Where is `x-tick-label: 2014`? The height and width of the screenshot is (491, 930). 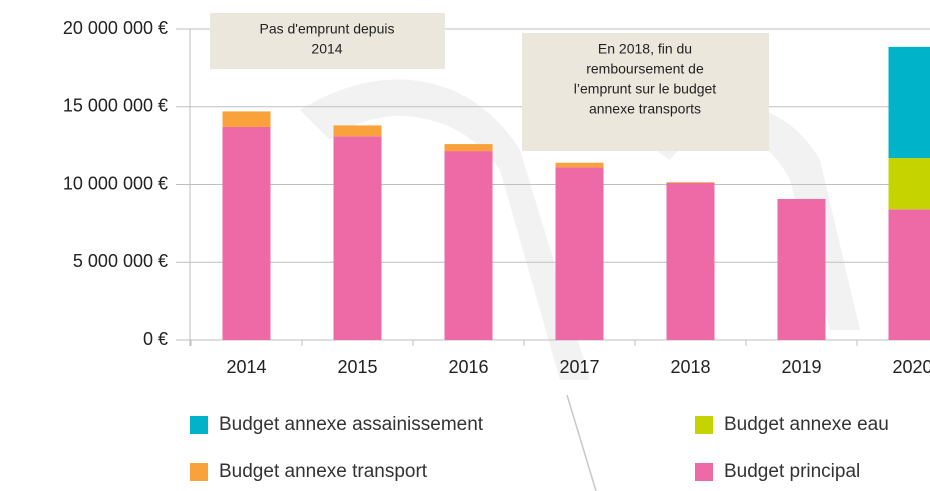
x-tick-label: 2014 is located at coordinates (246, 367).